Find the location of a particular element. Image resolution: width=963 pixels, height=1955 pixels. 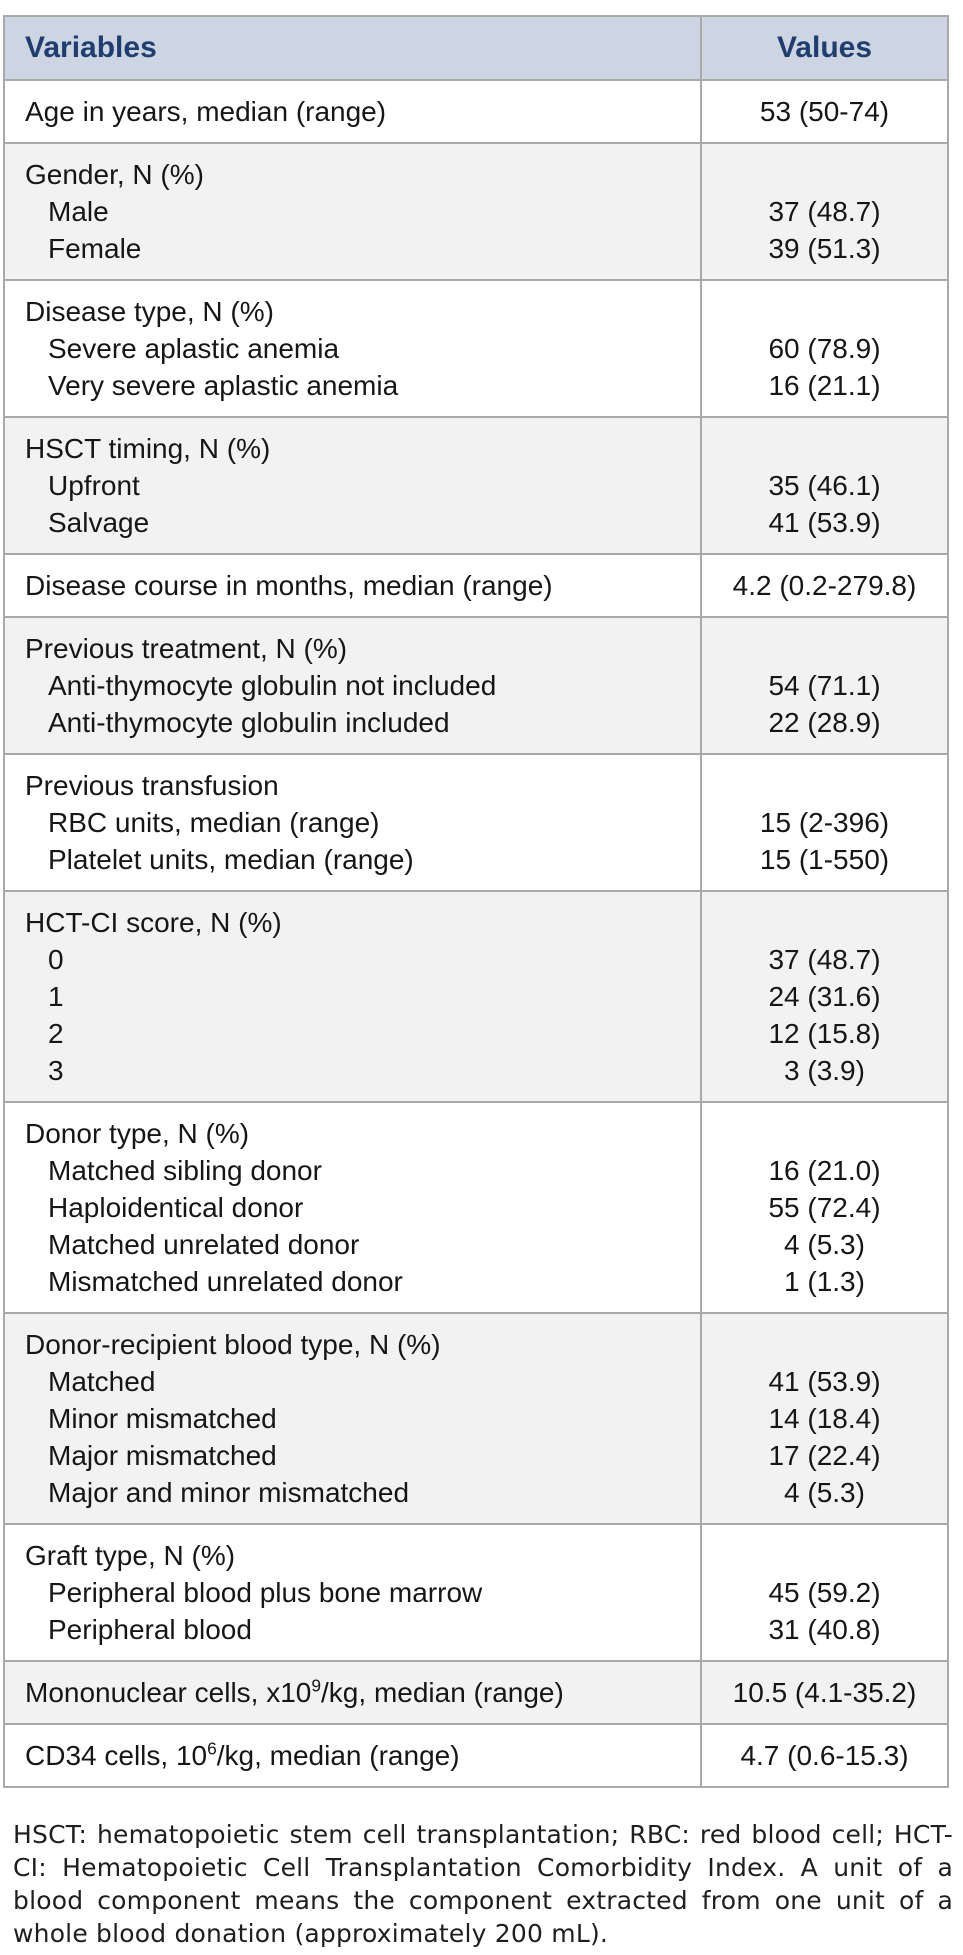

row-sub-label: Upfront is located at coordinates (94, 485).